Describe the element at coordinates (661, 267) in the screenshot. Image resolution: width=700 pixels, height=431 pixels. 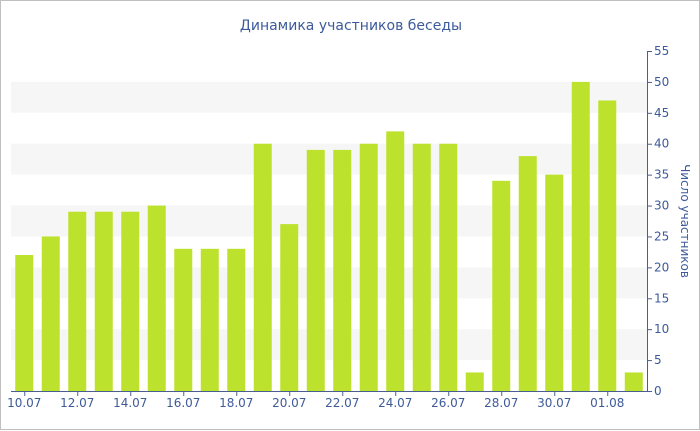
I see `y-tick-label: 20` at that location.